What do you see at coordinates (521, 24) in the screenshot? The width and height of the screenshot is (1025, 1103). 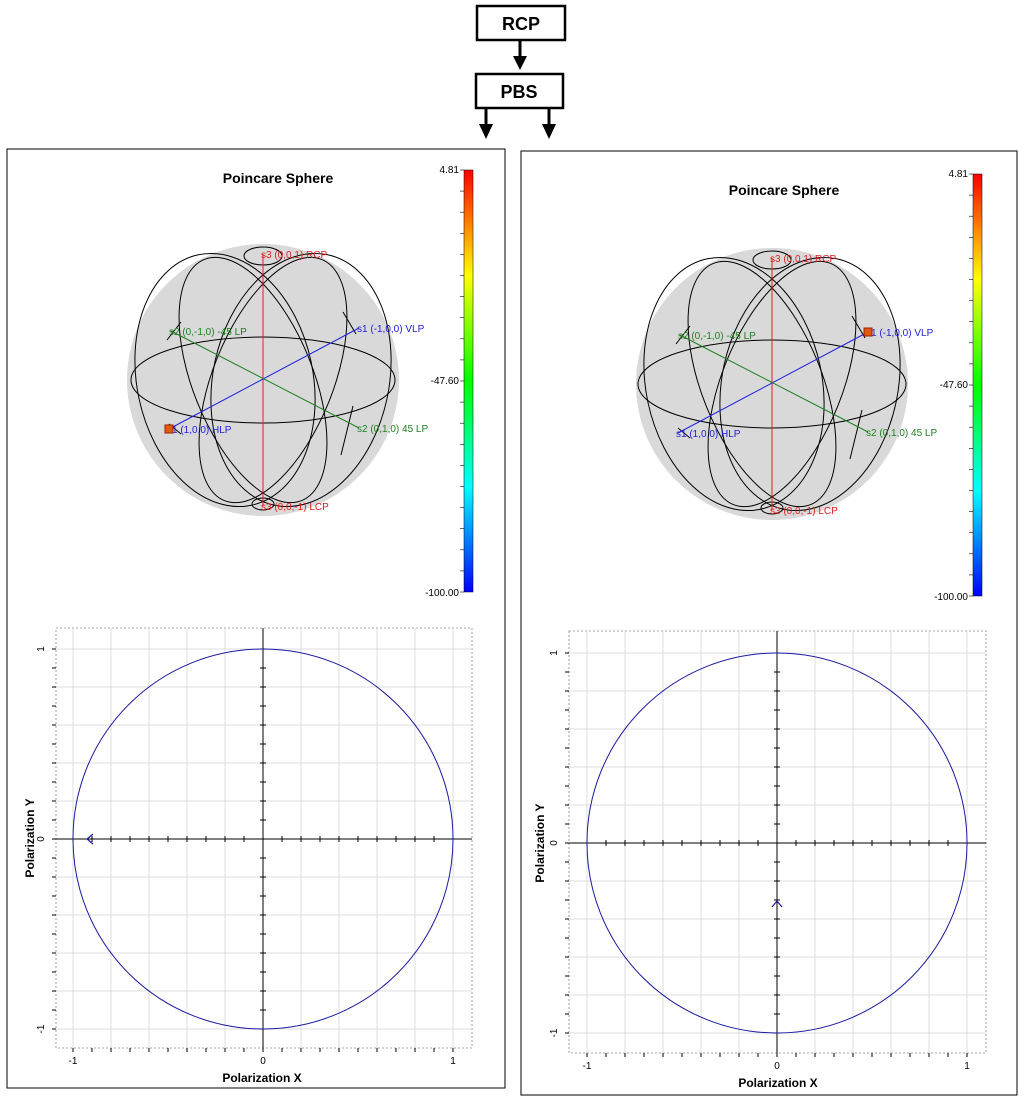 I see `rcp-source-label: RCP` at bounding box center [521, 24].